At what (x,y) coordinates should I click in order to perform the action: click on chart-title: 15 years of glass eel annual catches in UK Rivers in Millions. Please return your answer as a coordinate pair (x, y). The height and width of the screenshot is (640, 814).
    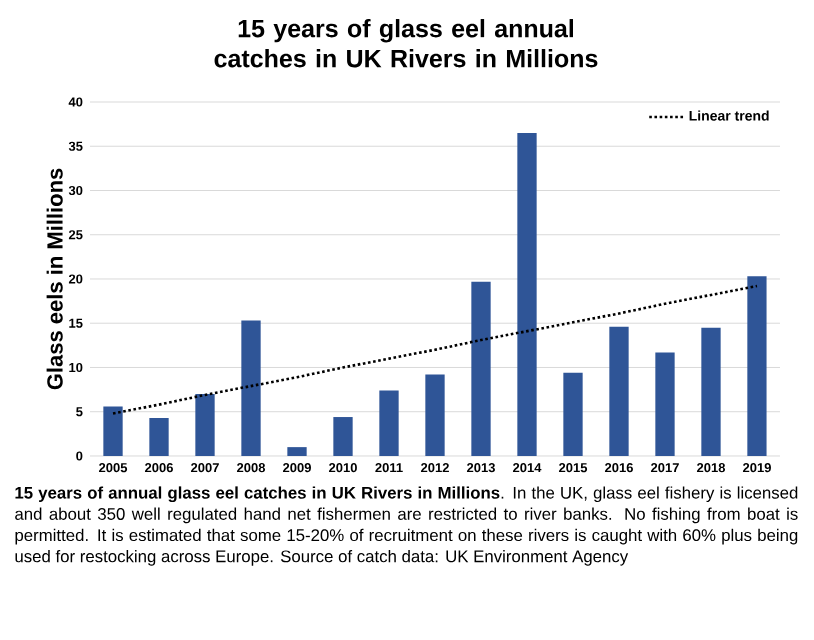
    Looking at the image, I should click on (406, 43).